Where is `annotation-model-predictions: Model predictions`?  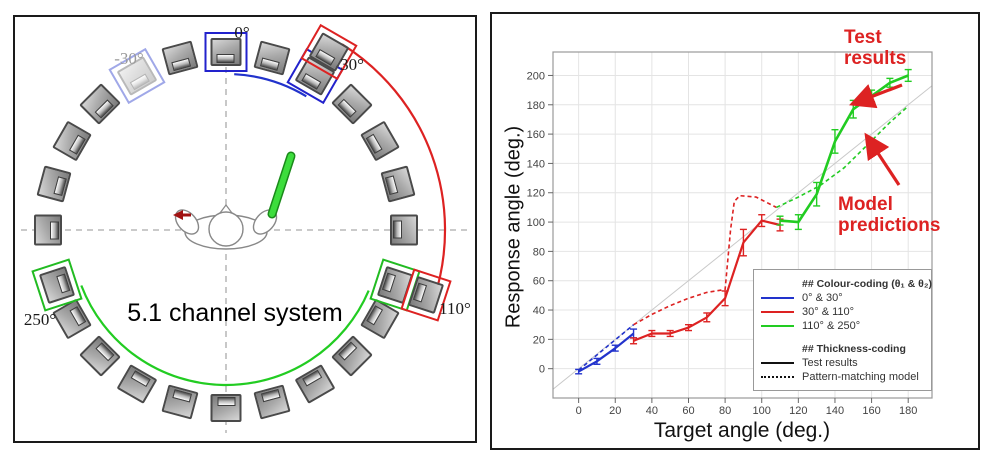
annotation-model-predictions: Model predictions is located at coordinates (889, 215).